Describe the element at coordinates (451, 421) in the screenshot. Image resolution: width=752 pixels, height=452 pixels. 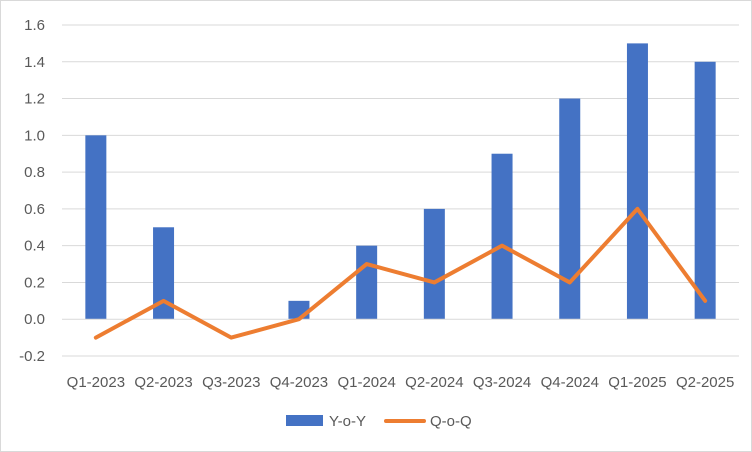
I see `legend-label-qoq: Q-o-Q` at that location.